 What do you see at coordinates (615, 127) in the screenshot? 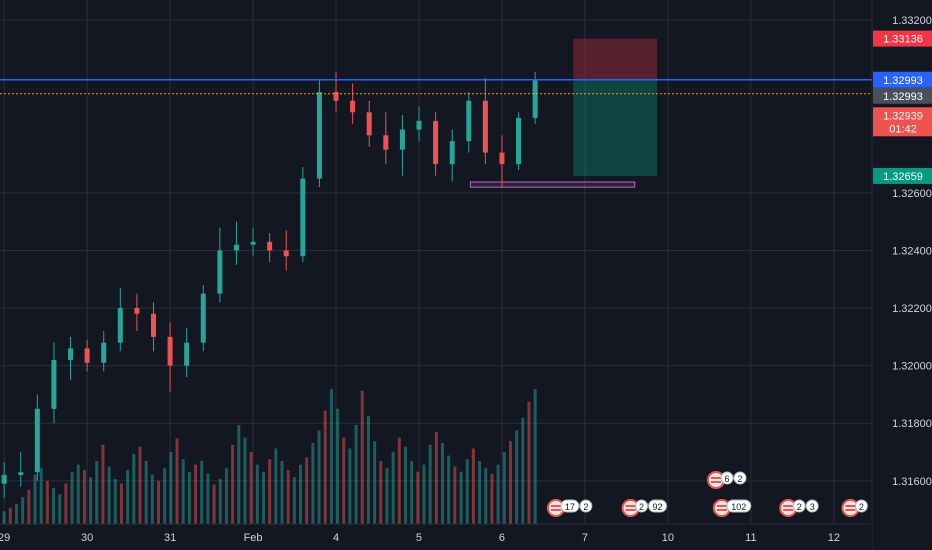
I see `position-reward-zone` at bounding box center [615, 127].